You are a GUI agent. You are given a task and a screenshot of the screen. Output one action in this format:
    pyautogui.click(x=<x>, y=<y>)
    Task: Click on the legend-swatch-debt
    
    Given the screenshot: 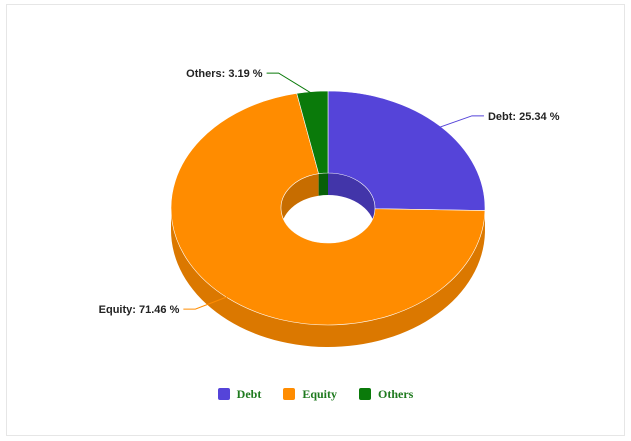 What is the action you would take?
    pyautogui.click(x=223, y=394)
    